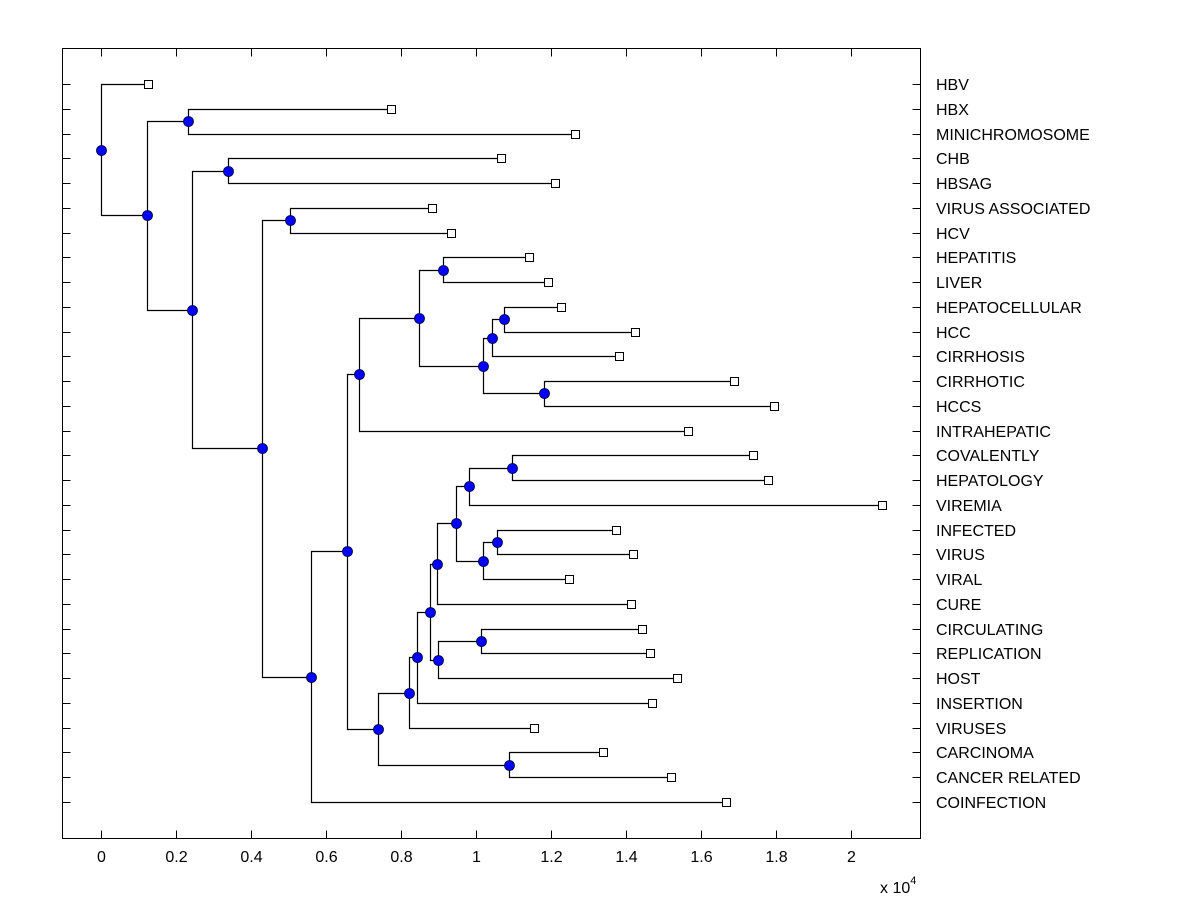  I want to click on node-marker-n15, so click(544, 393).